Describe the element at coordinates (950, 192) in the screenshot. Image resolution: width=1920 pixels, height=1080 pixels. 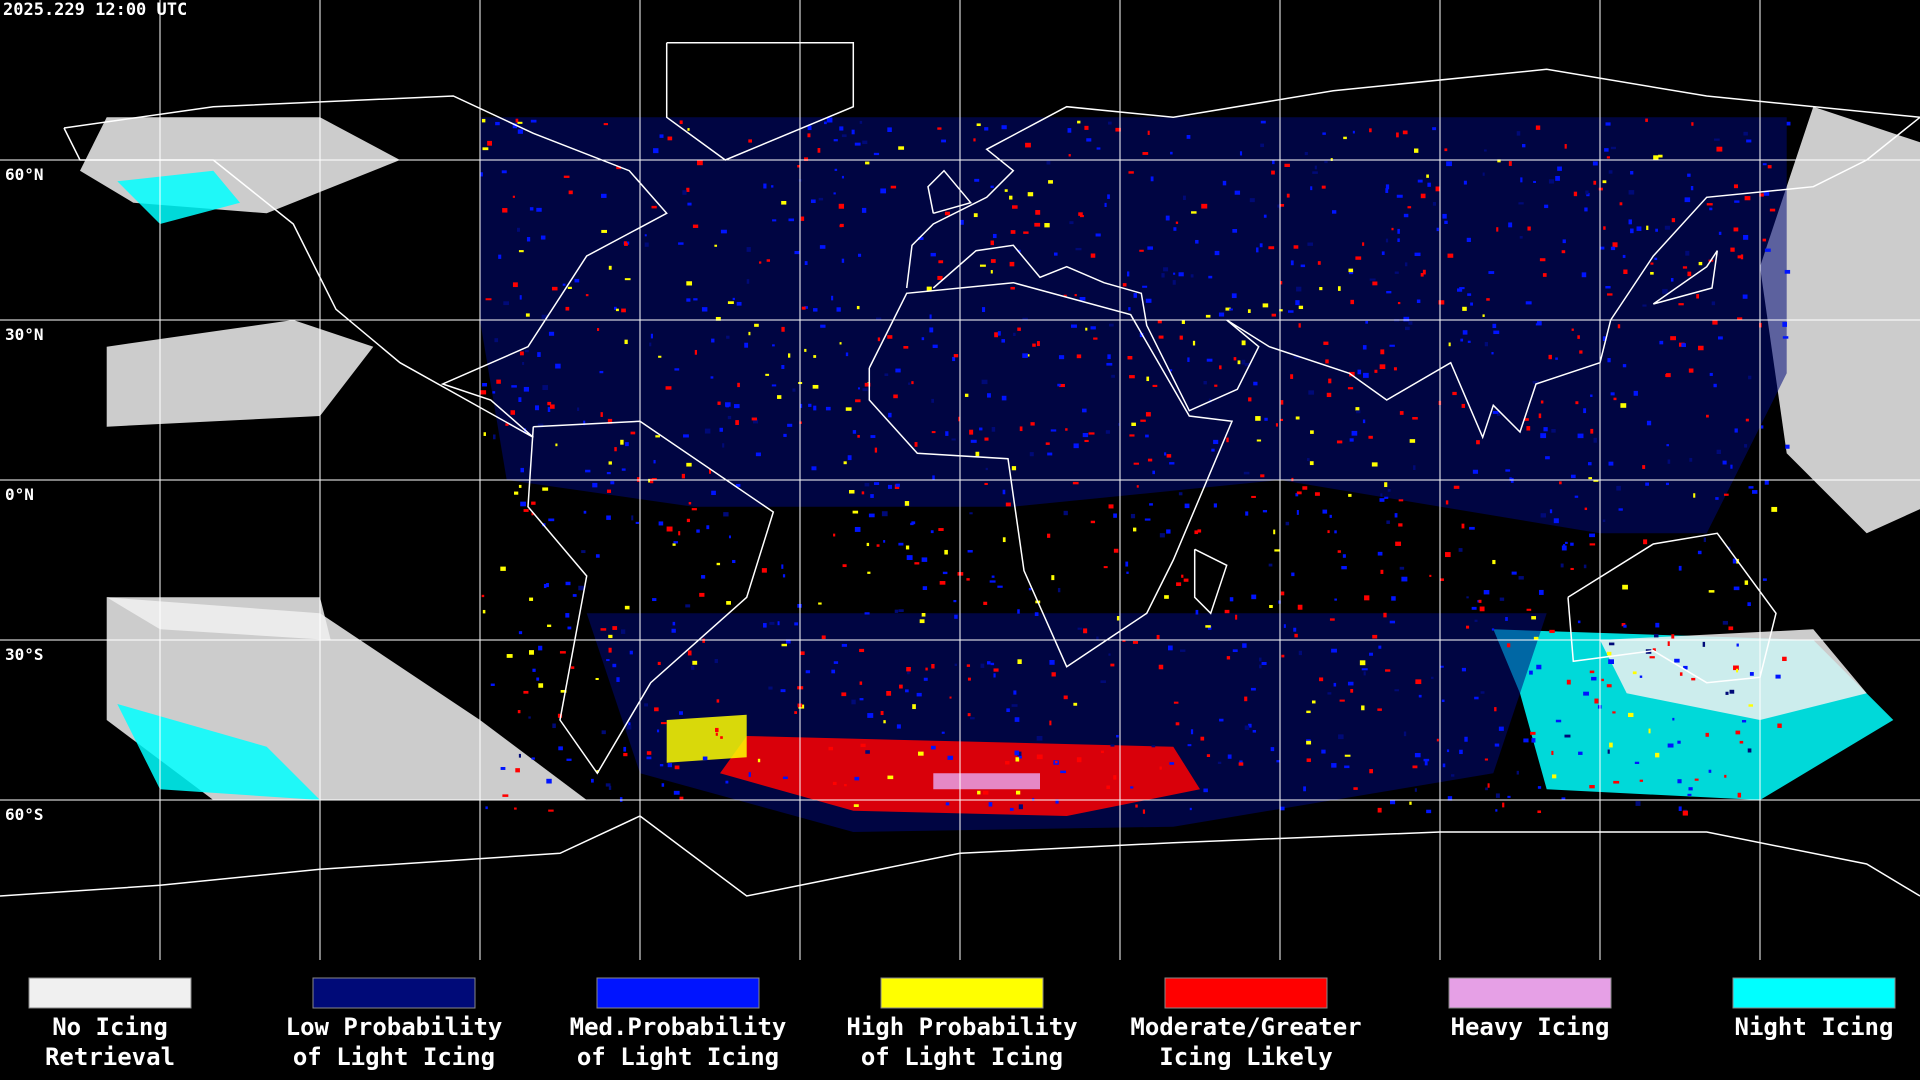
I see `coastline` at that location.